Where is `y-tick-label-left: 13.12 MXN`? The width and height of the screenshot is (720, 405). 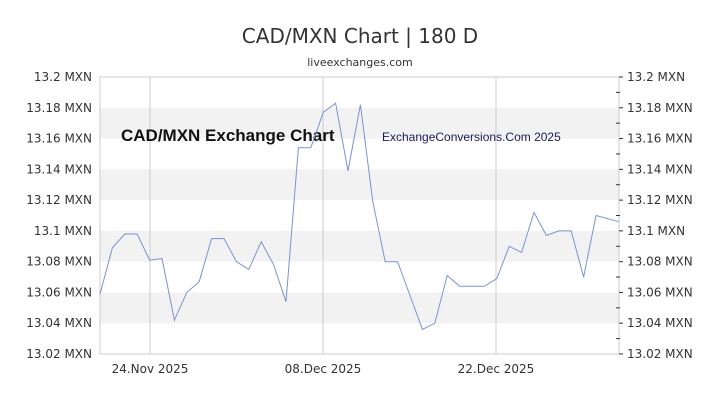
y-tick-label-left: 13.12 MXN is located at coordinates (59, 200).